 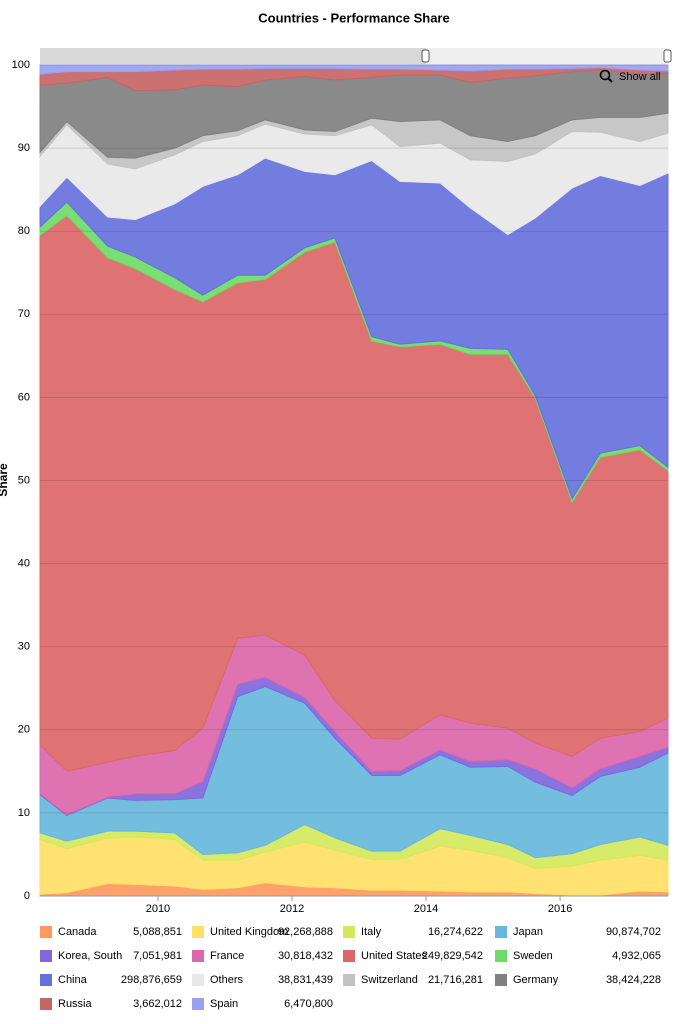 I want to click on legend-label: Canada, so click(x=77, y=932).